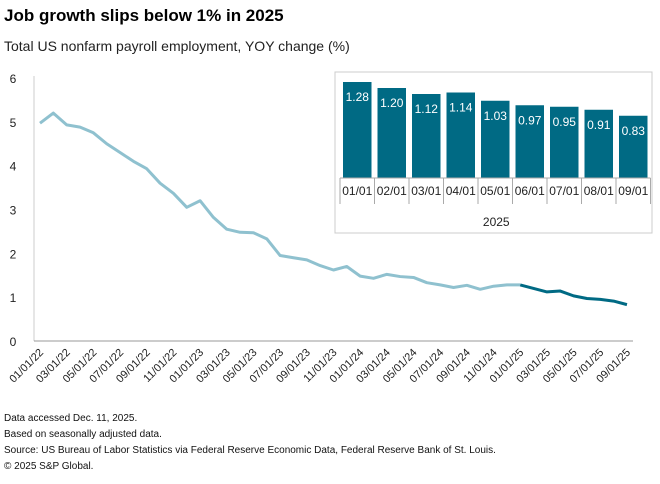 The width and height of the screenshot is (660, 484). I want to click on bar-value-label: 1.28, so click(358, 97).